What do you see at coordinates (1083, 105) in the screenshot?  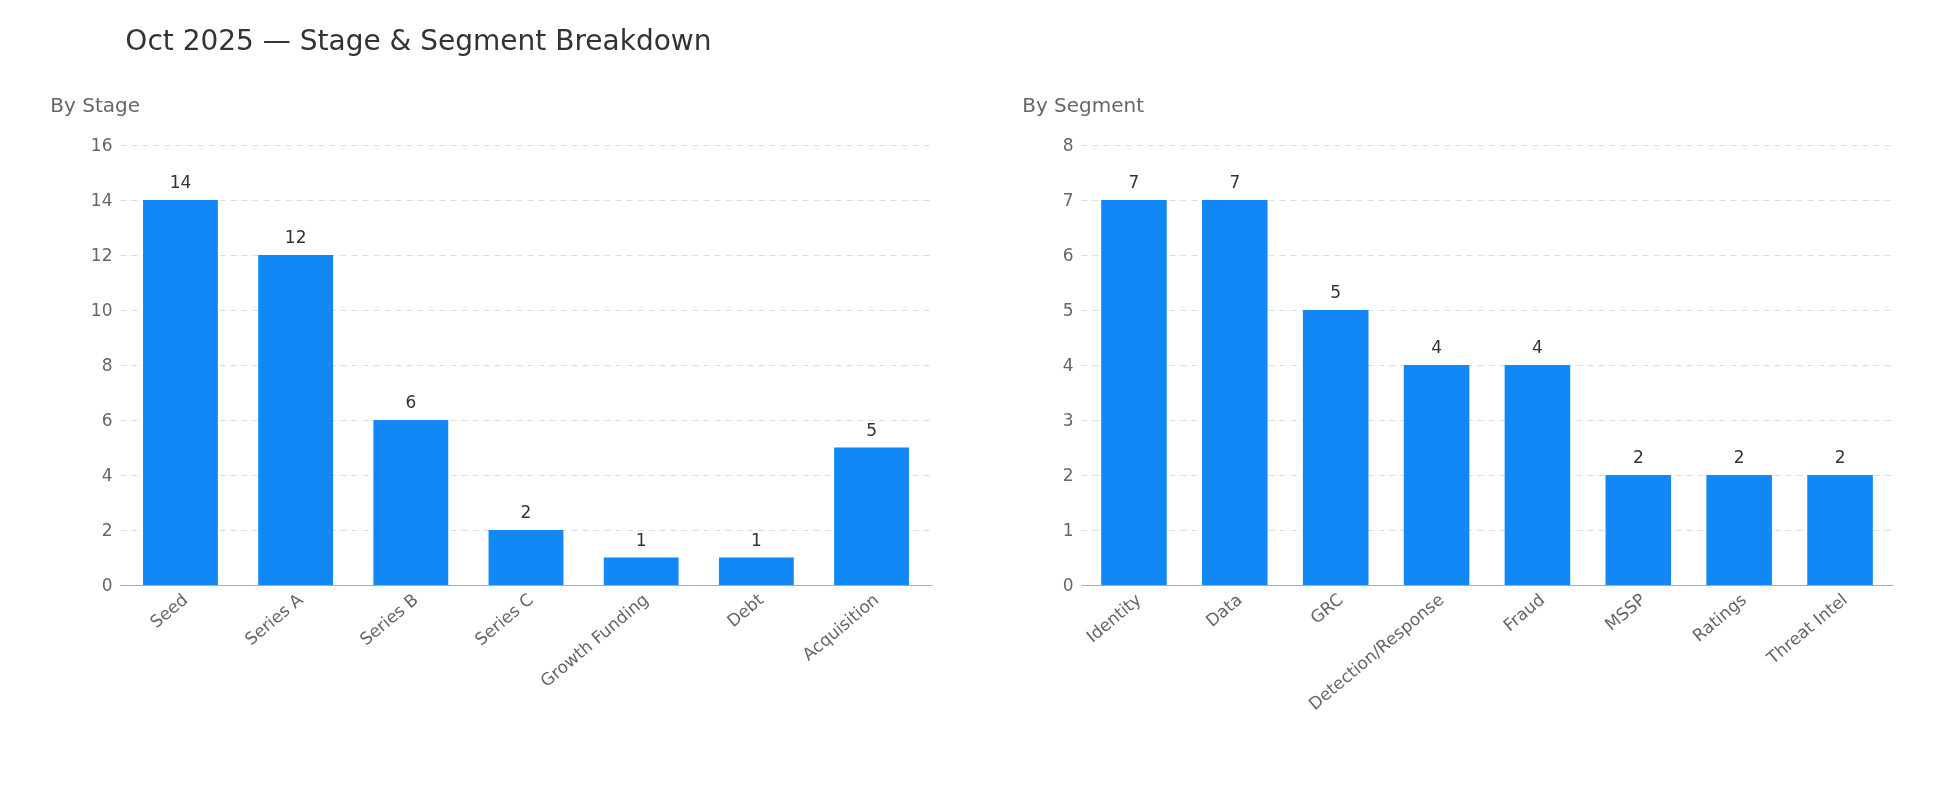 I see `chart-subtitle: By Segment` at bounding box center [1083, 105].